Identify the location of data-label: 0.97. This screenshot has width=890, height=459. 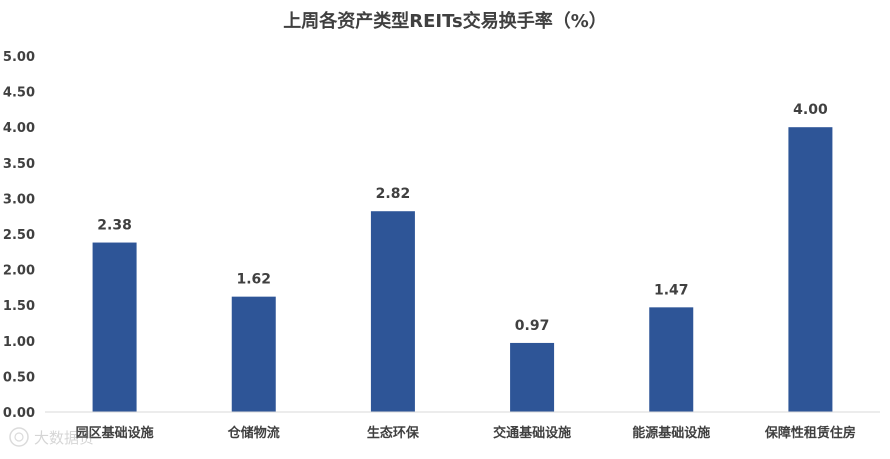
(532, 326).